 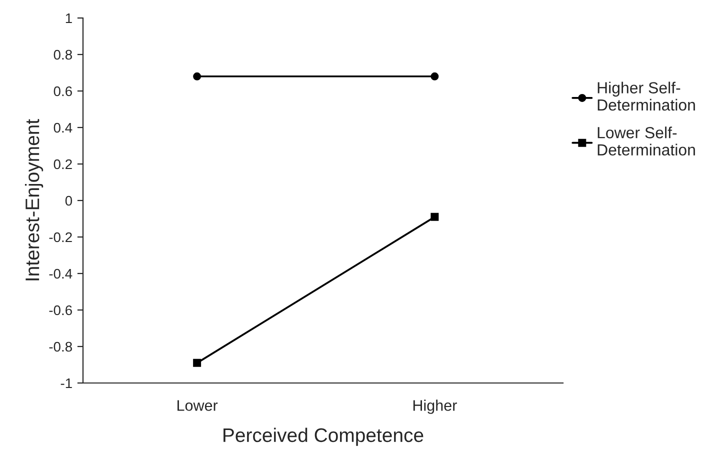 What do you see at coordinates (69, 18) in the screenshot?
I see `y-tick-label: 1` at bounding box center [69, 18].